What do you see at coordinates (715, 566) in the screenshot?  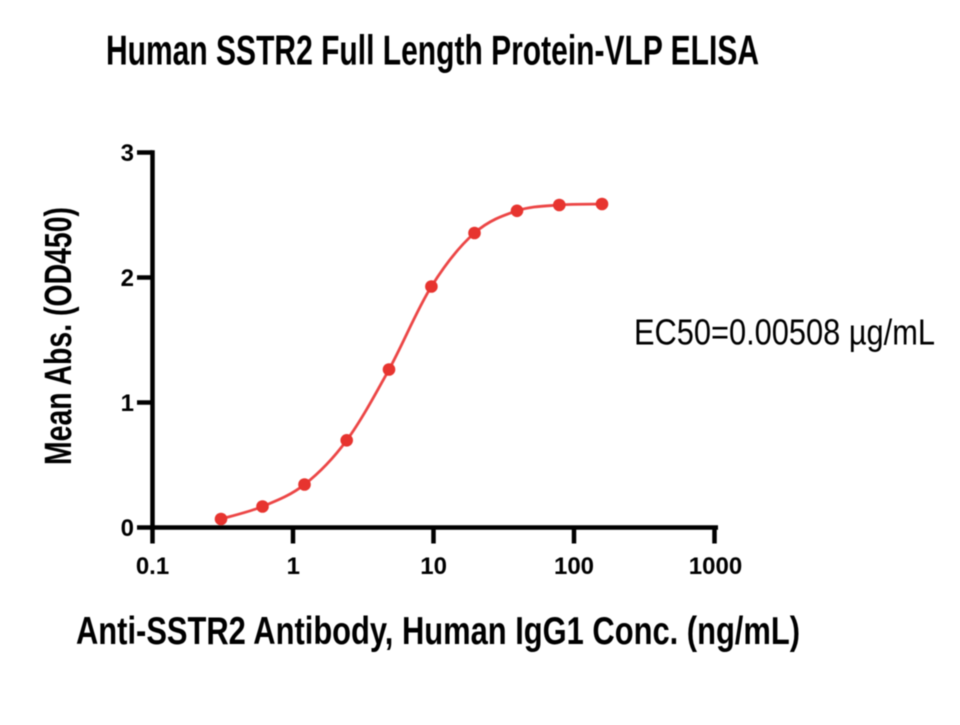 I see `svg-text: 1000` at bounding box center [715, 566].